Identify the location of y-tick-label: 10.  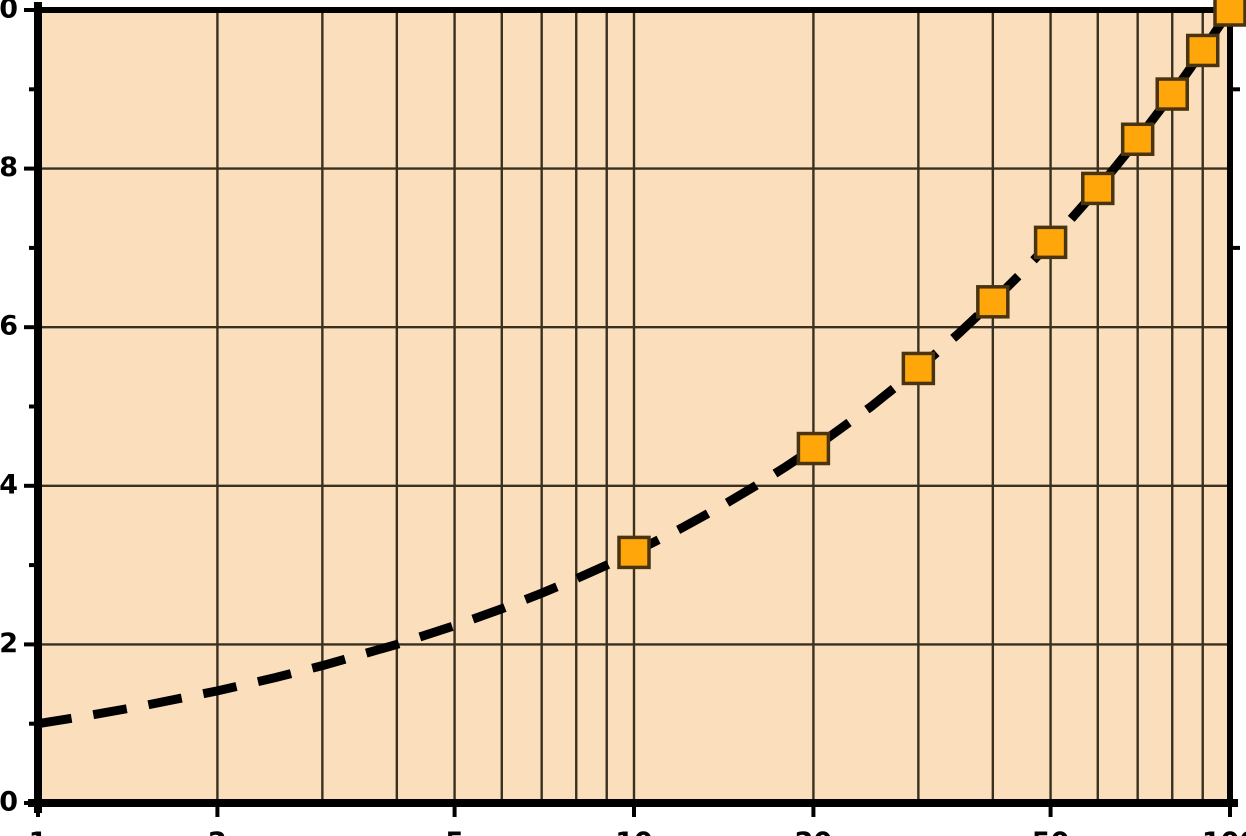
(9, 12).